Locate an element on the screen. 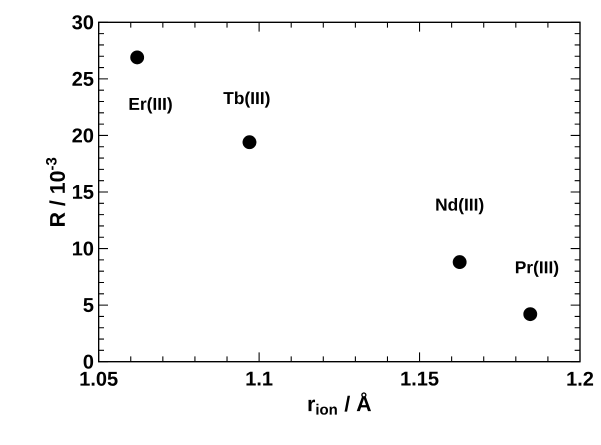 This screenshot has height=445, width=601. y-axis-title: R / 10$^{-3}$ is located at coordinates (56, 192).